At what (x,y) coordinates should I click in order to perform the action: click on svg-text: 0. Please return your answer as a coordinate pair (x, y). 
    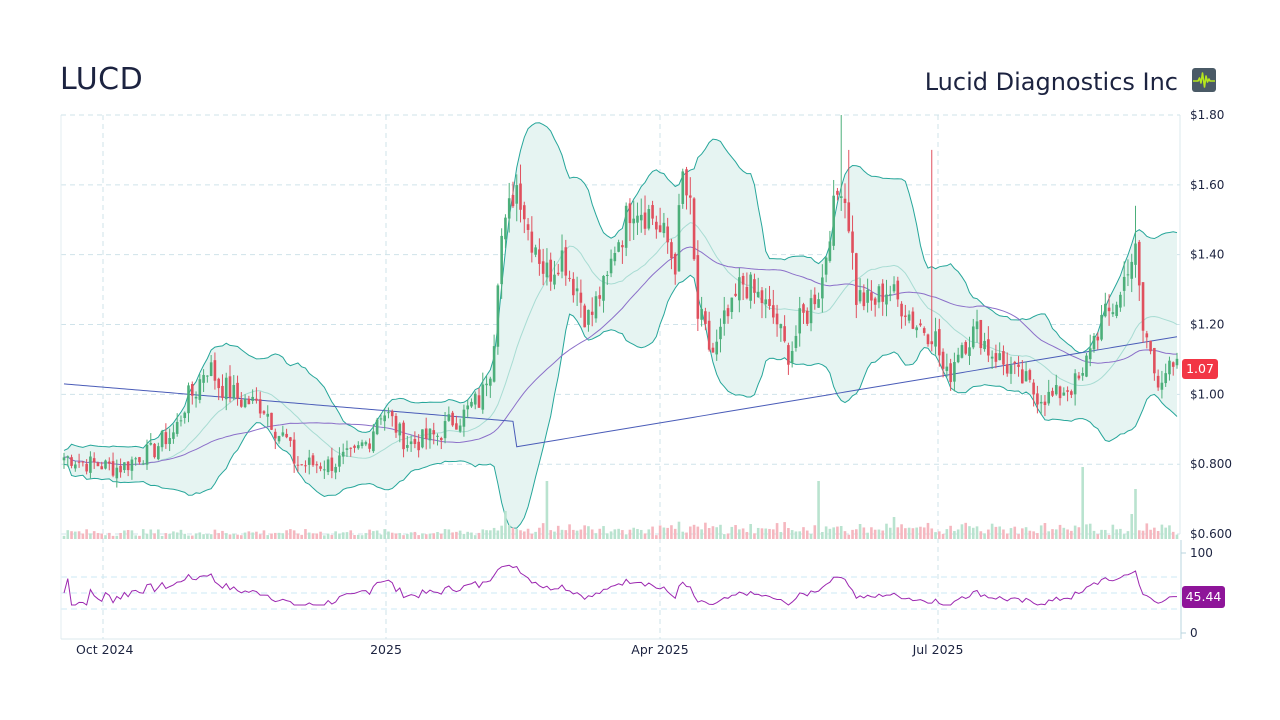
    Looking at the image, I should click on (1194, 633).